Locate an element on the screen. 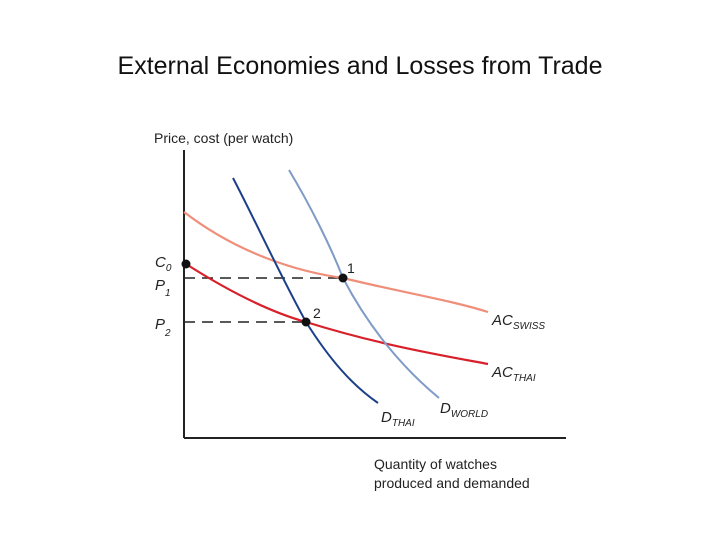 The height and width of the screenshot is (540, 720). d-thai-curve is located at coordinates (305, 290).